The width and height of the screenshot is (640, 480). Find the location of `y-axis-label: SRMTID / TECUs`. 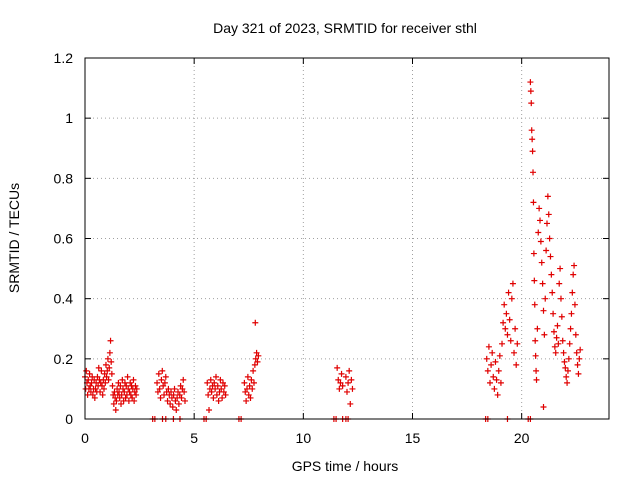

y-axis-label: SRMTID / TECUs is located at coordinates (14, 238).